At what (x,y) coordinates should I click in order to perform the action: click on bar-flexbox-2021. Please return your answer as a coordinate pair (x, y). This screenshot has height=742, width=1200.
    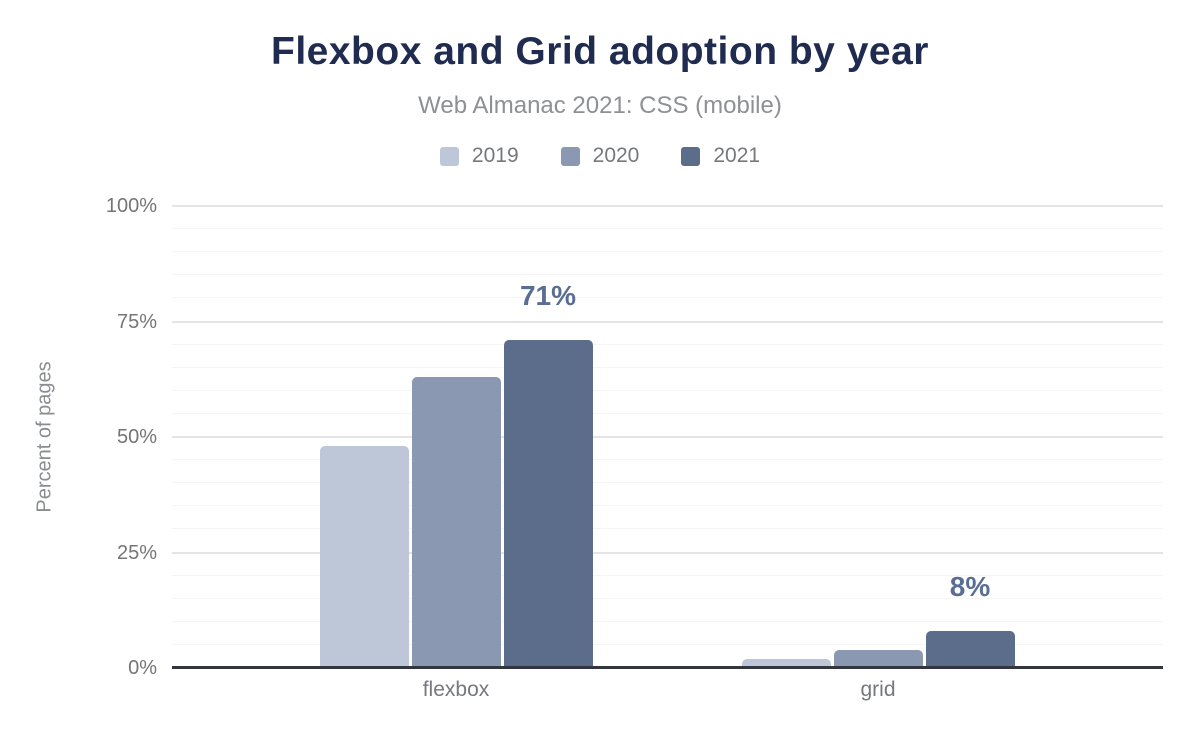
    Looking at the image, I should click on (548, 503).